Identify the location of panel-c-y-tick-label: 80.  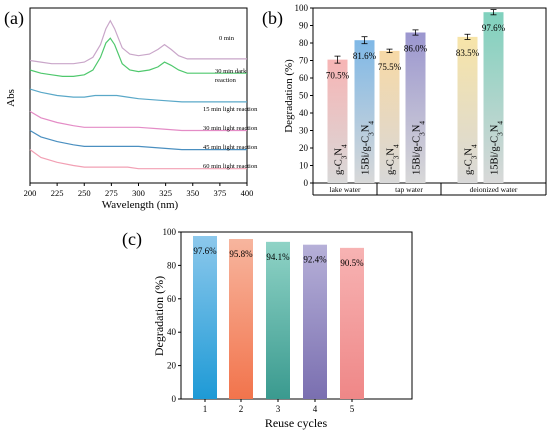
(172, 265).